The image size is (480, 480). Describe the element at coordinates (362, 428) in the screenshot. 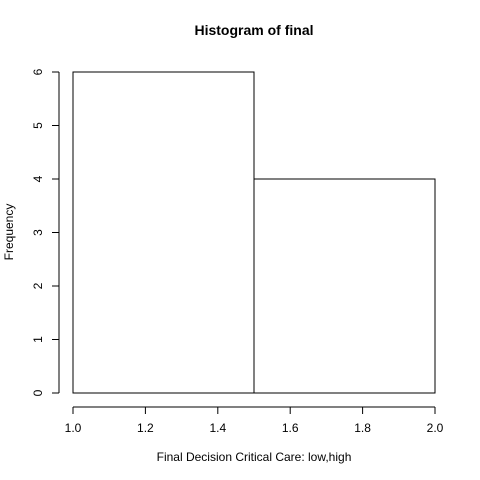

I see `x-tick-label: 1.8` at that location.